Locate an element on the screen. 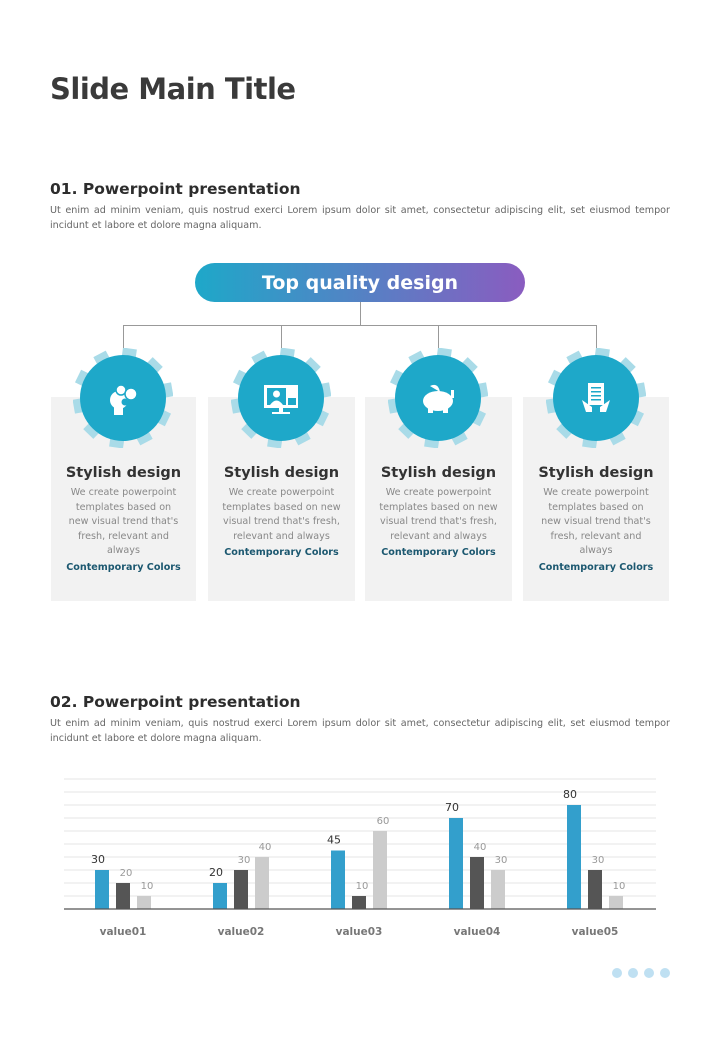  section1-heading: 01. Powerpoint presentation is located at coordinates (175, 189).